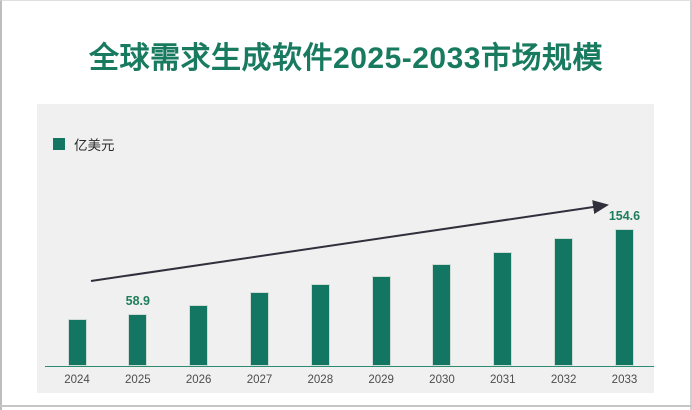 This screenshot has height=410, width=692. Describe the element at coordinates (59, 144) in the screenshot. I see `legend-swatch-icon` at that location.